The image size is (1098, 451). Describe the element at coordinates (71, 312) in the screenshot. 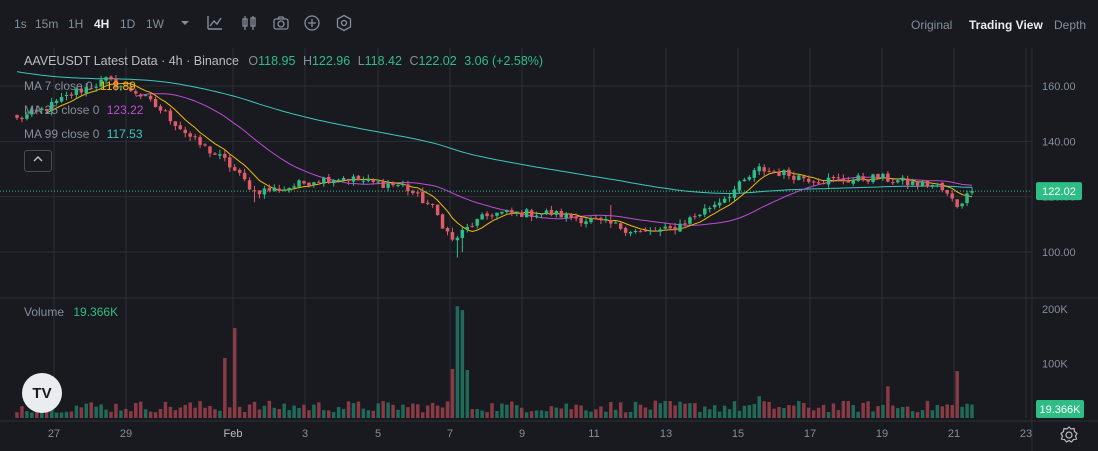

I see `volume-legend: Volume 19.366K` at that location.